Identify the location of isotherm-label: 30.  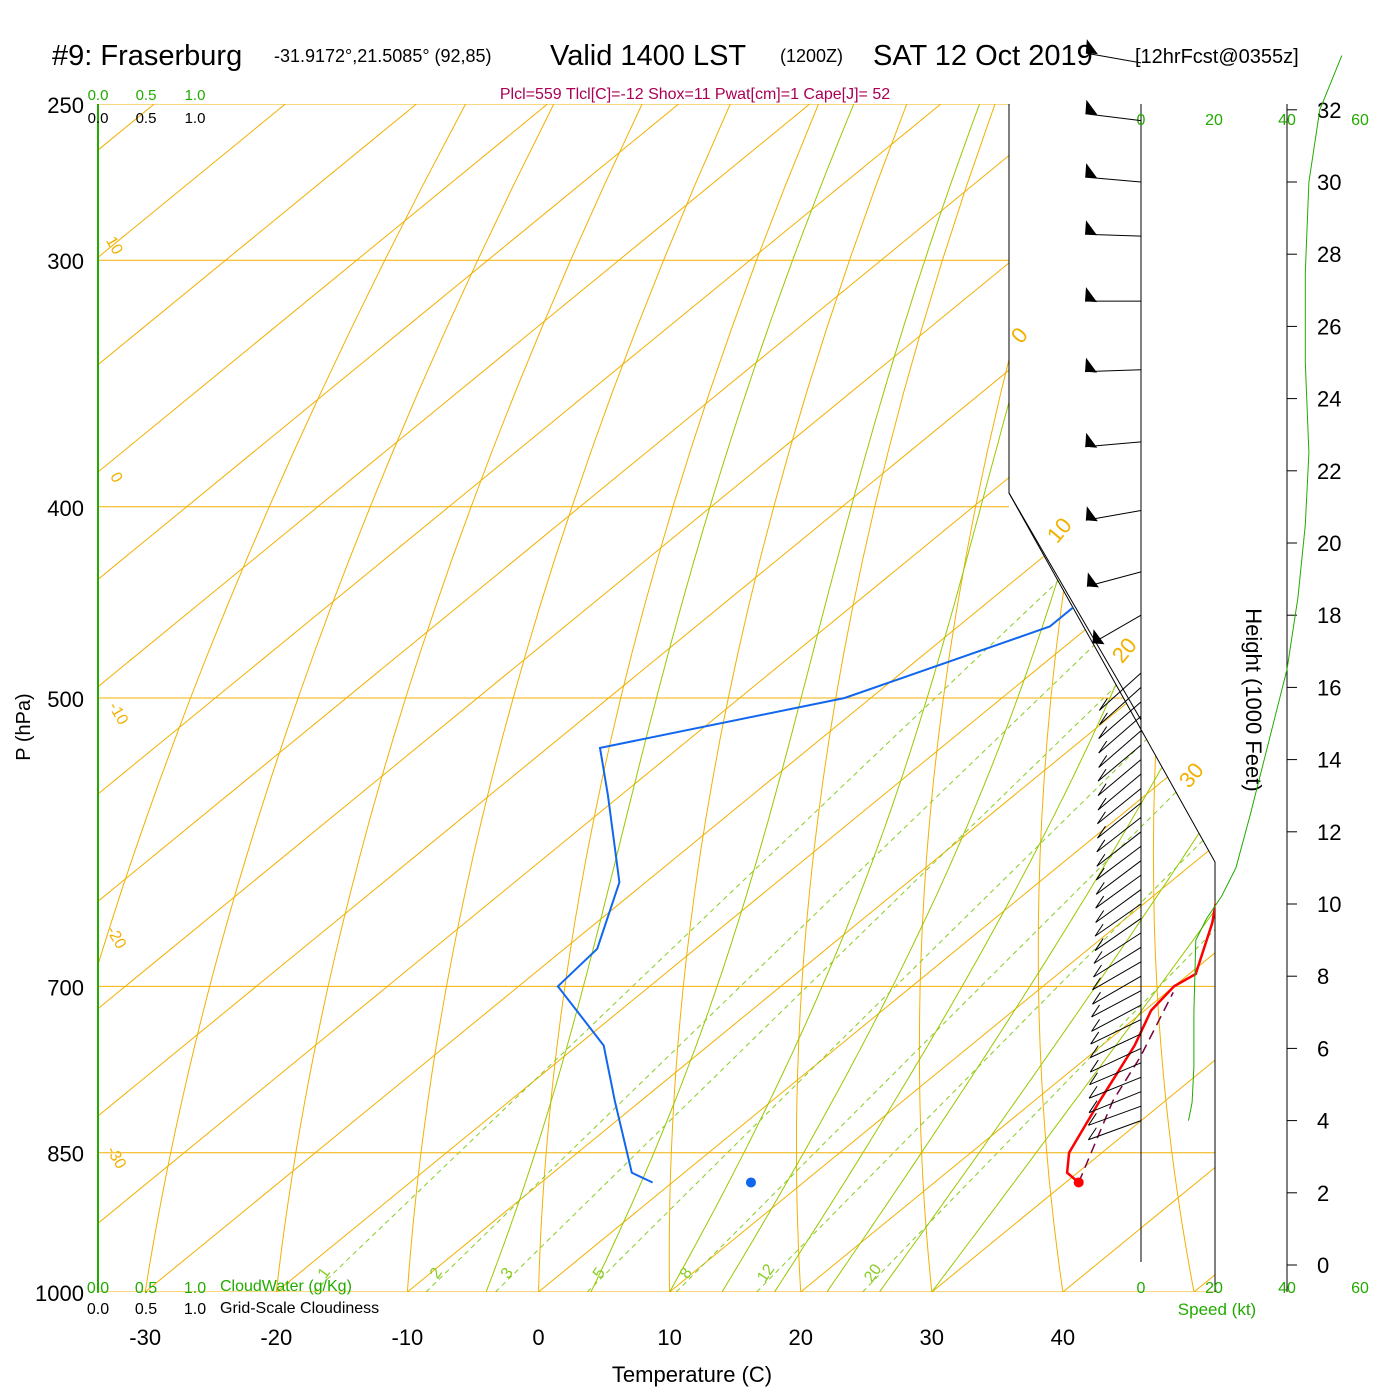
(1191, 775).